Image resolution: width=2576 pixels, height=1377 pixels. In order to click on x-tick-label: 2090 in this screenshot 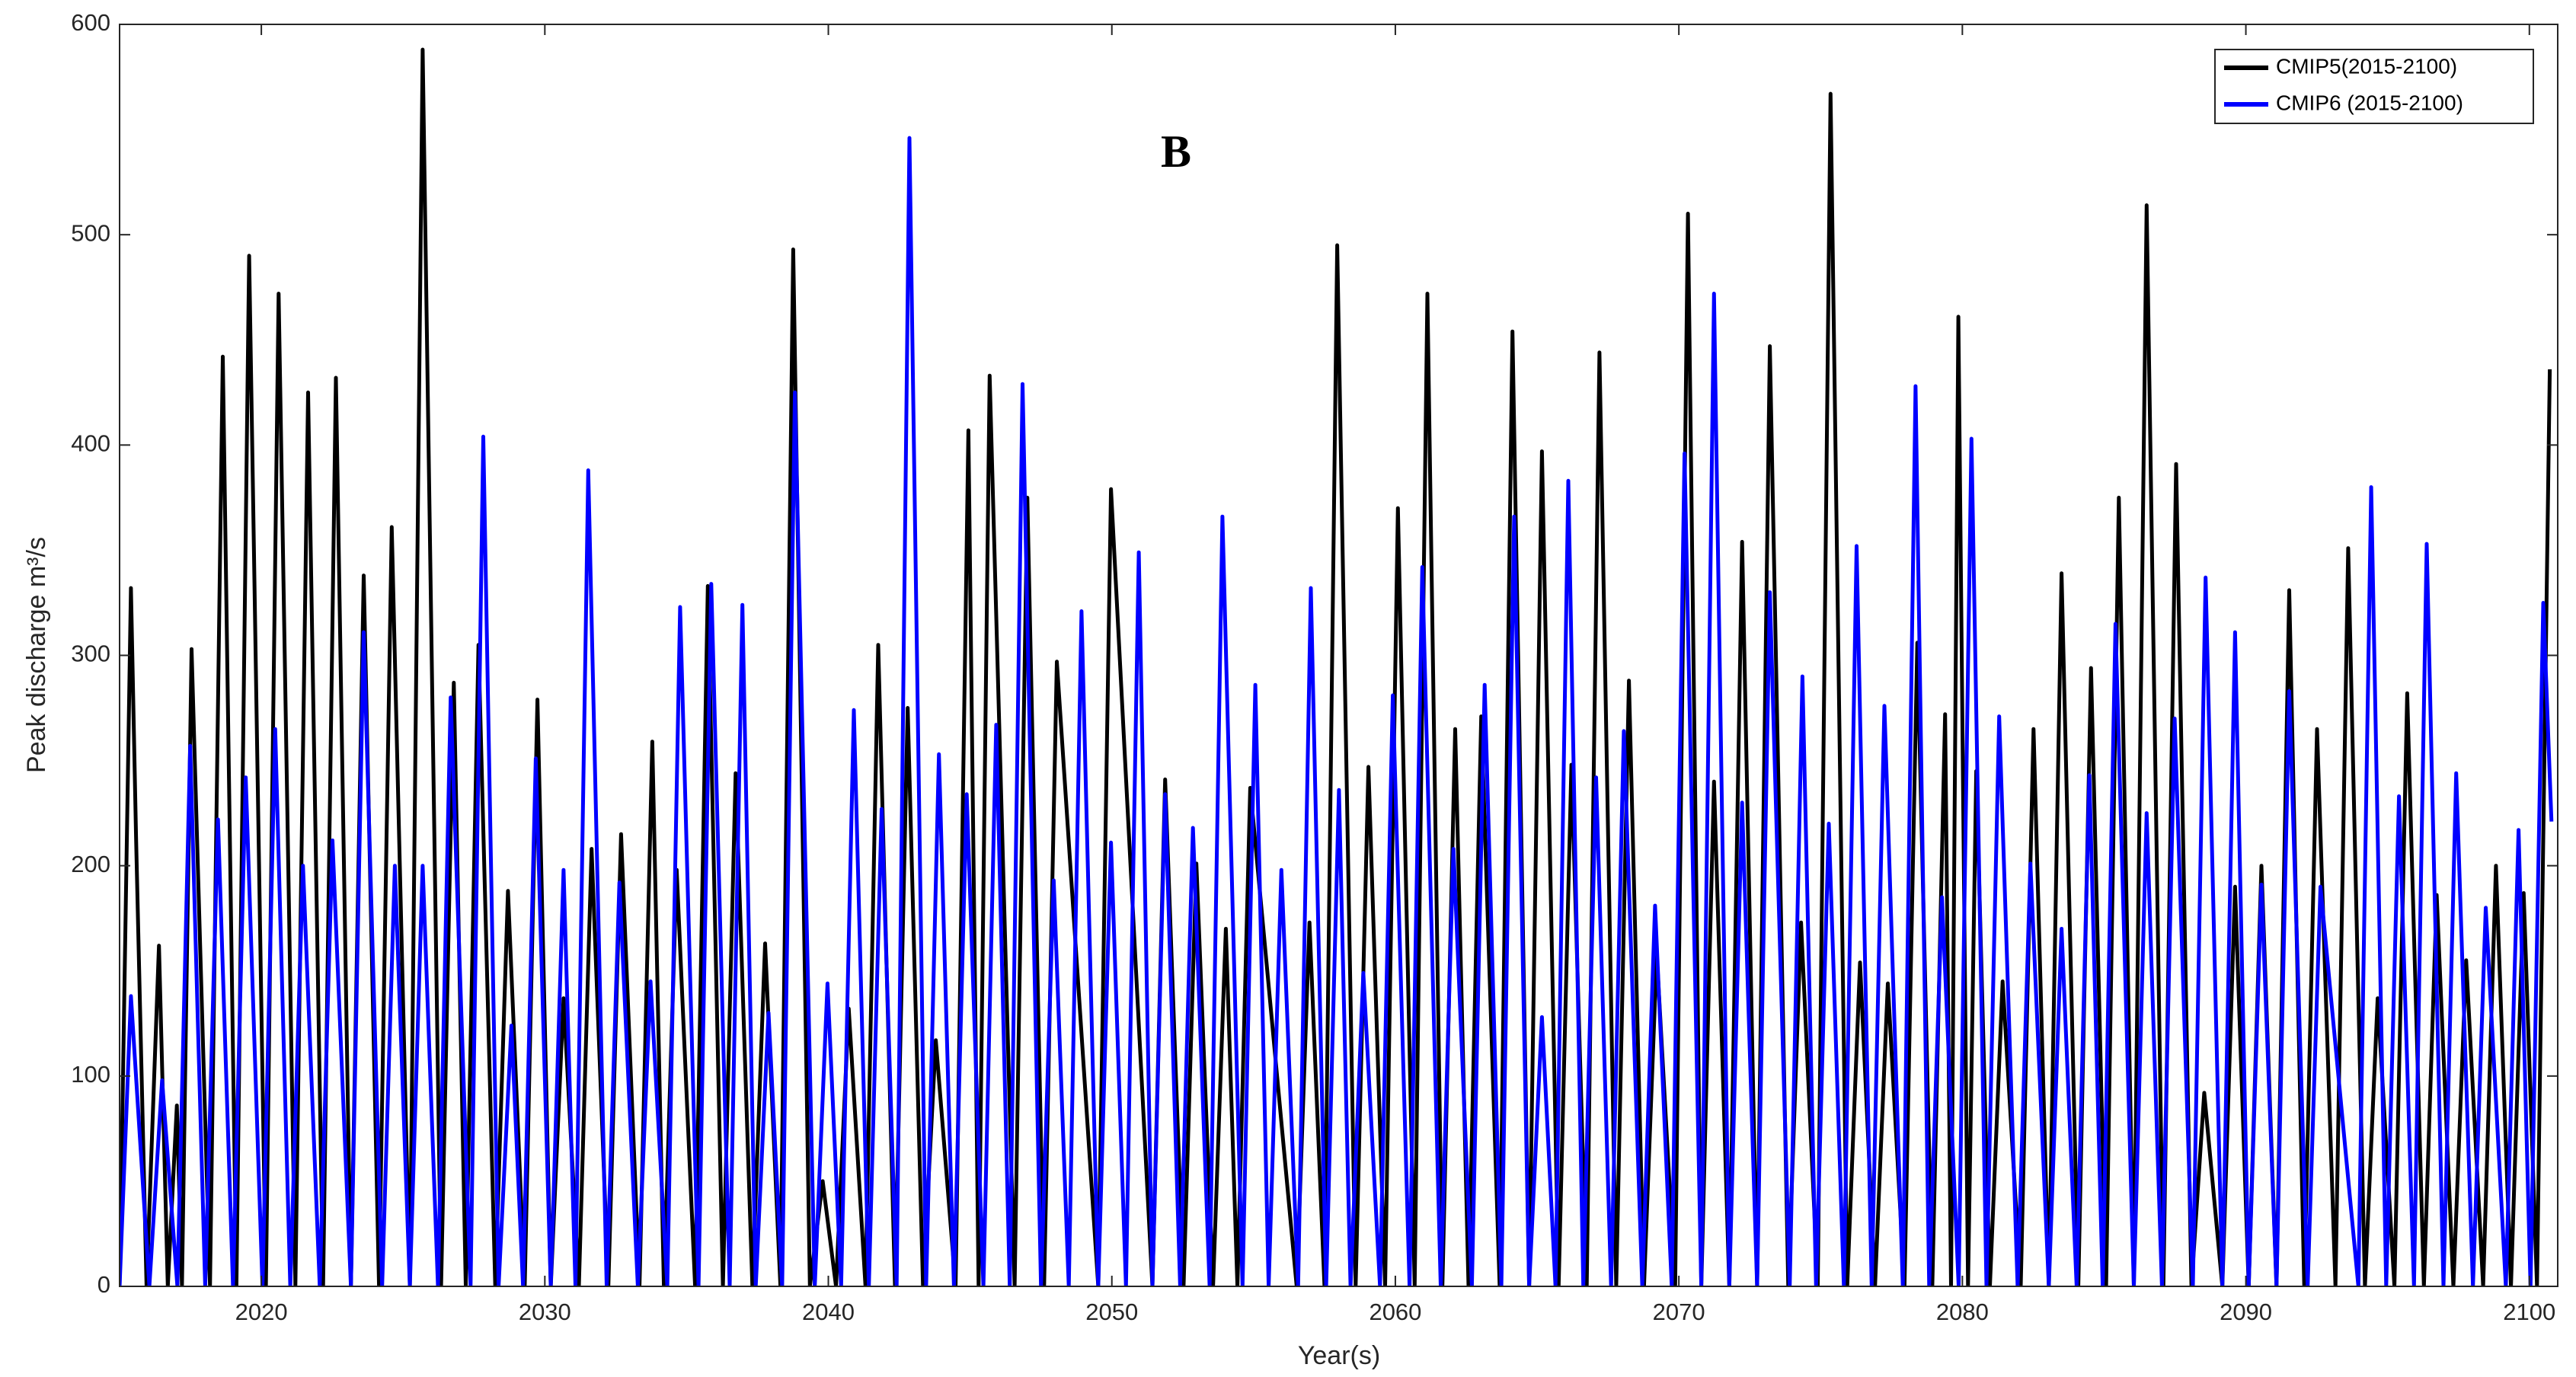, I will do `click(2246, 1312)`.